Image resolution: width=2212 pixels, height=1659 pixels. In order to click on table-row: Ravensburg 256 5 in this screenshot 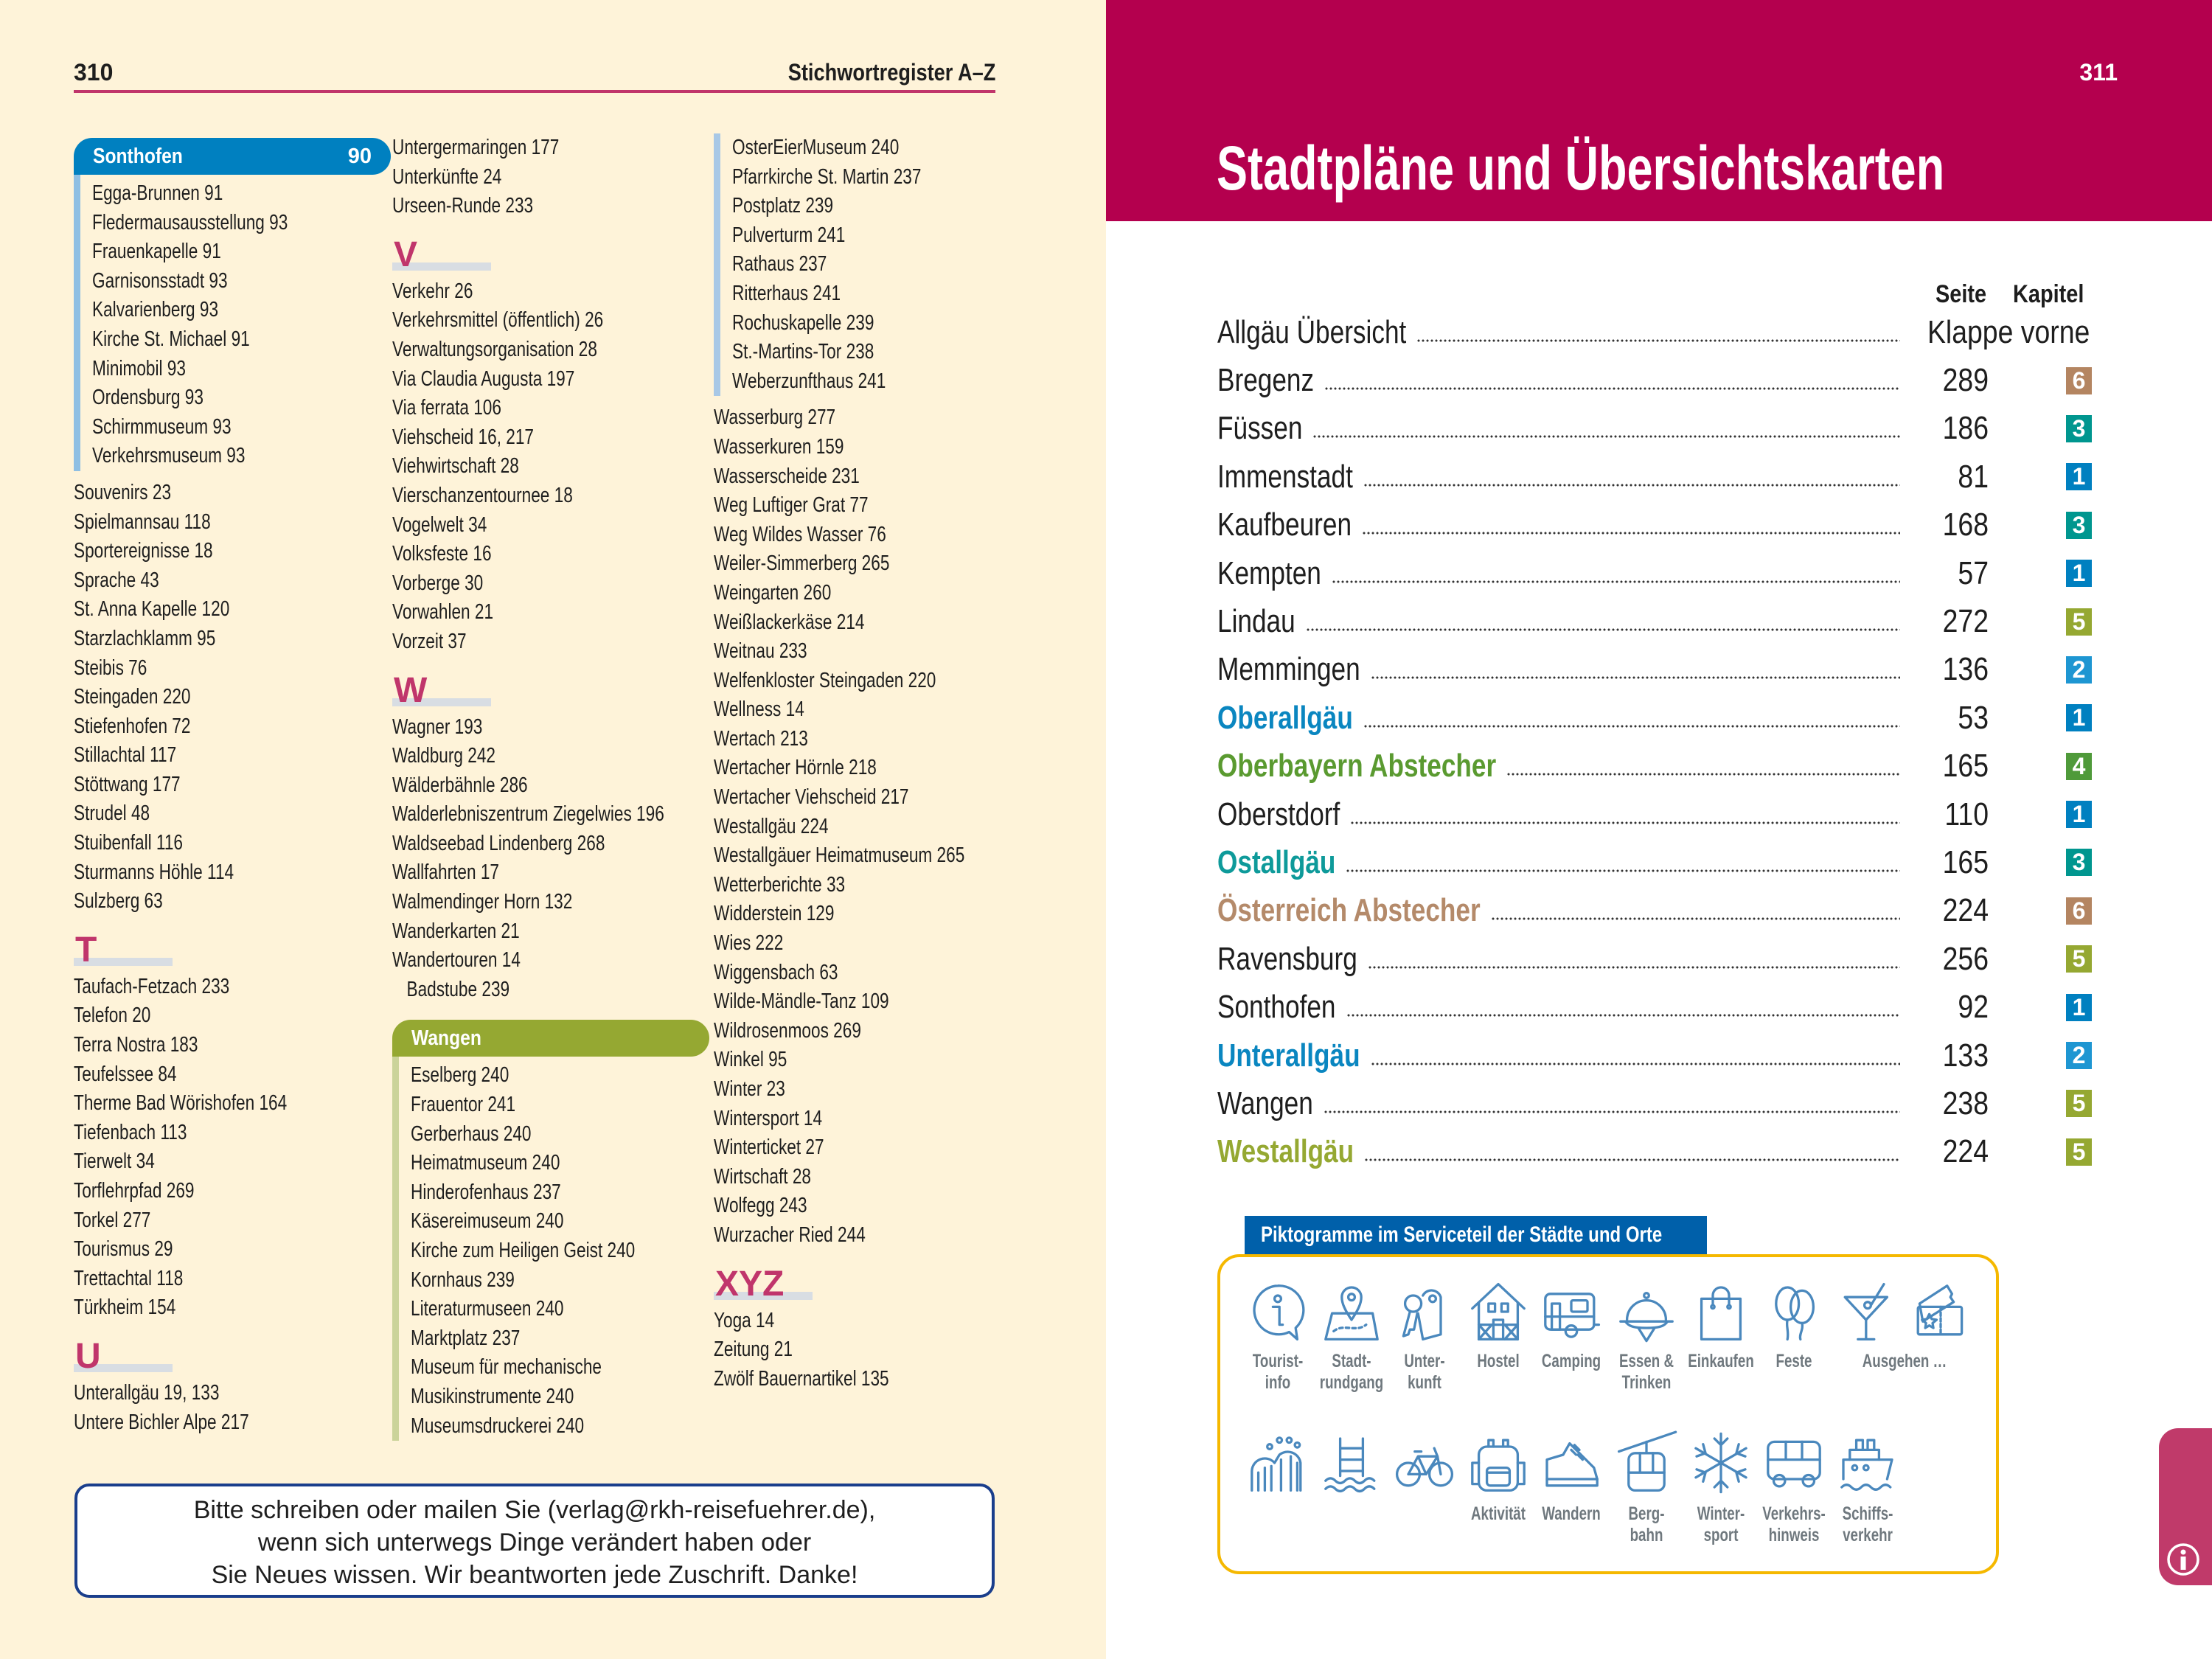, I will do `click(1656, 959)`.